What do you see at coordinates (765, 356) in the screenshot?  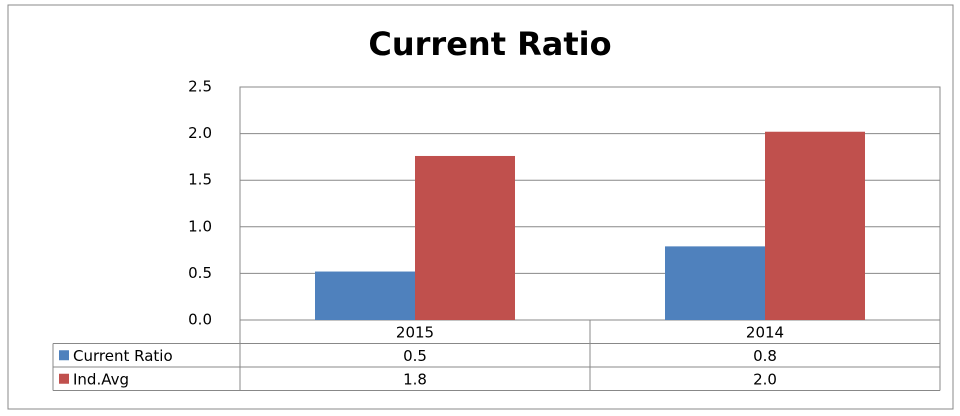 I see `table-value: 0.8` at bounding box center [765, 356].